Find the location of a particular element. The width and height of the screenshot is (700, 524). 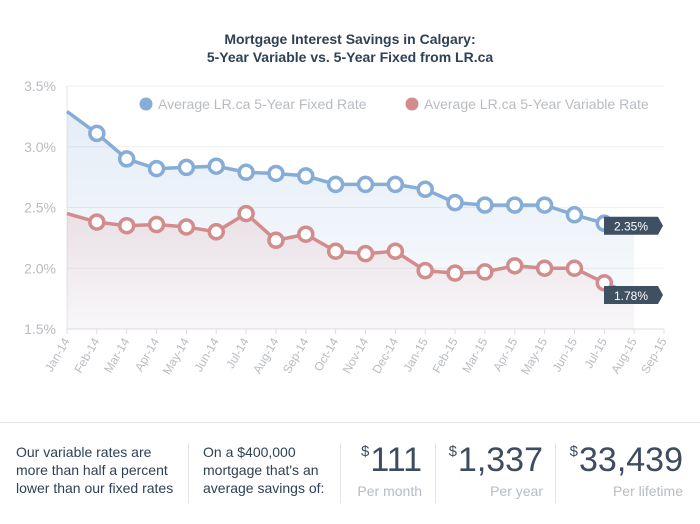

stat-label: Per lifetime is located at coordinates (647, 491).